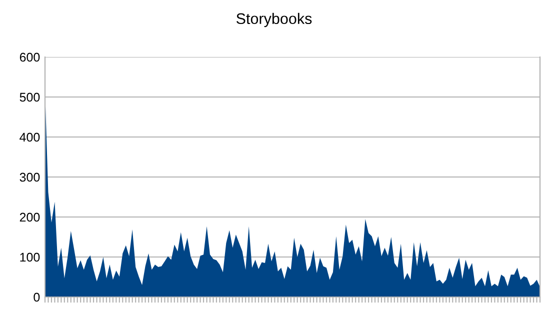 Image resolution: width=548 pixels, height=321 pixels. What do you see at coordinates (30, 57) in the screenshot?
I see `y-tick-label: 600` at bounding box center [30, 57].